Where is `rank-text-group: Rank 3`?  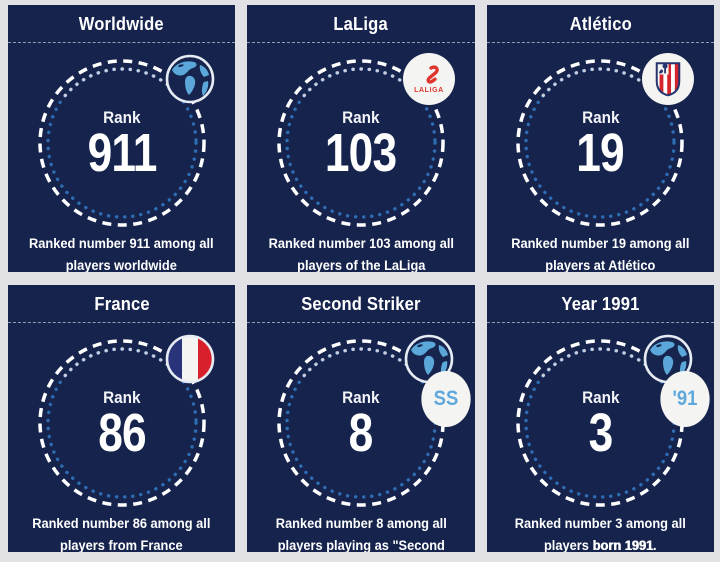 rank-text-group: Rank 3 is located at coordinates (600, 423).